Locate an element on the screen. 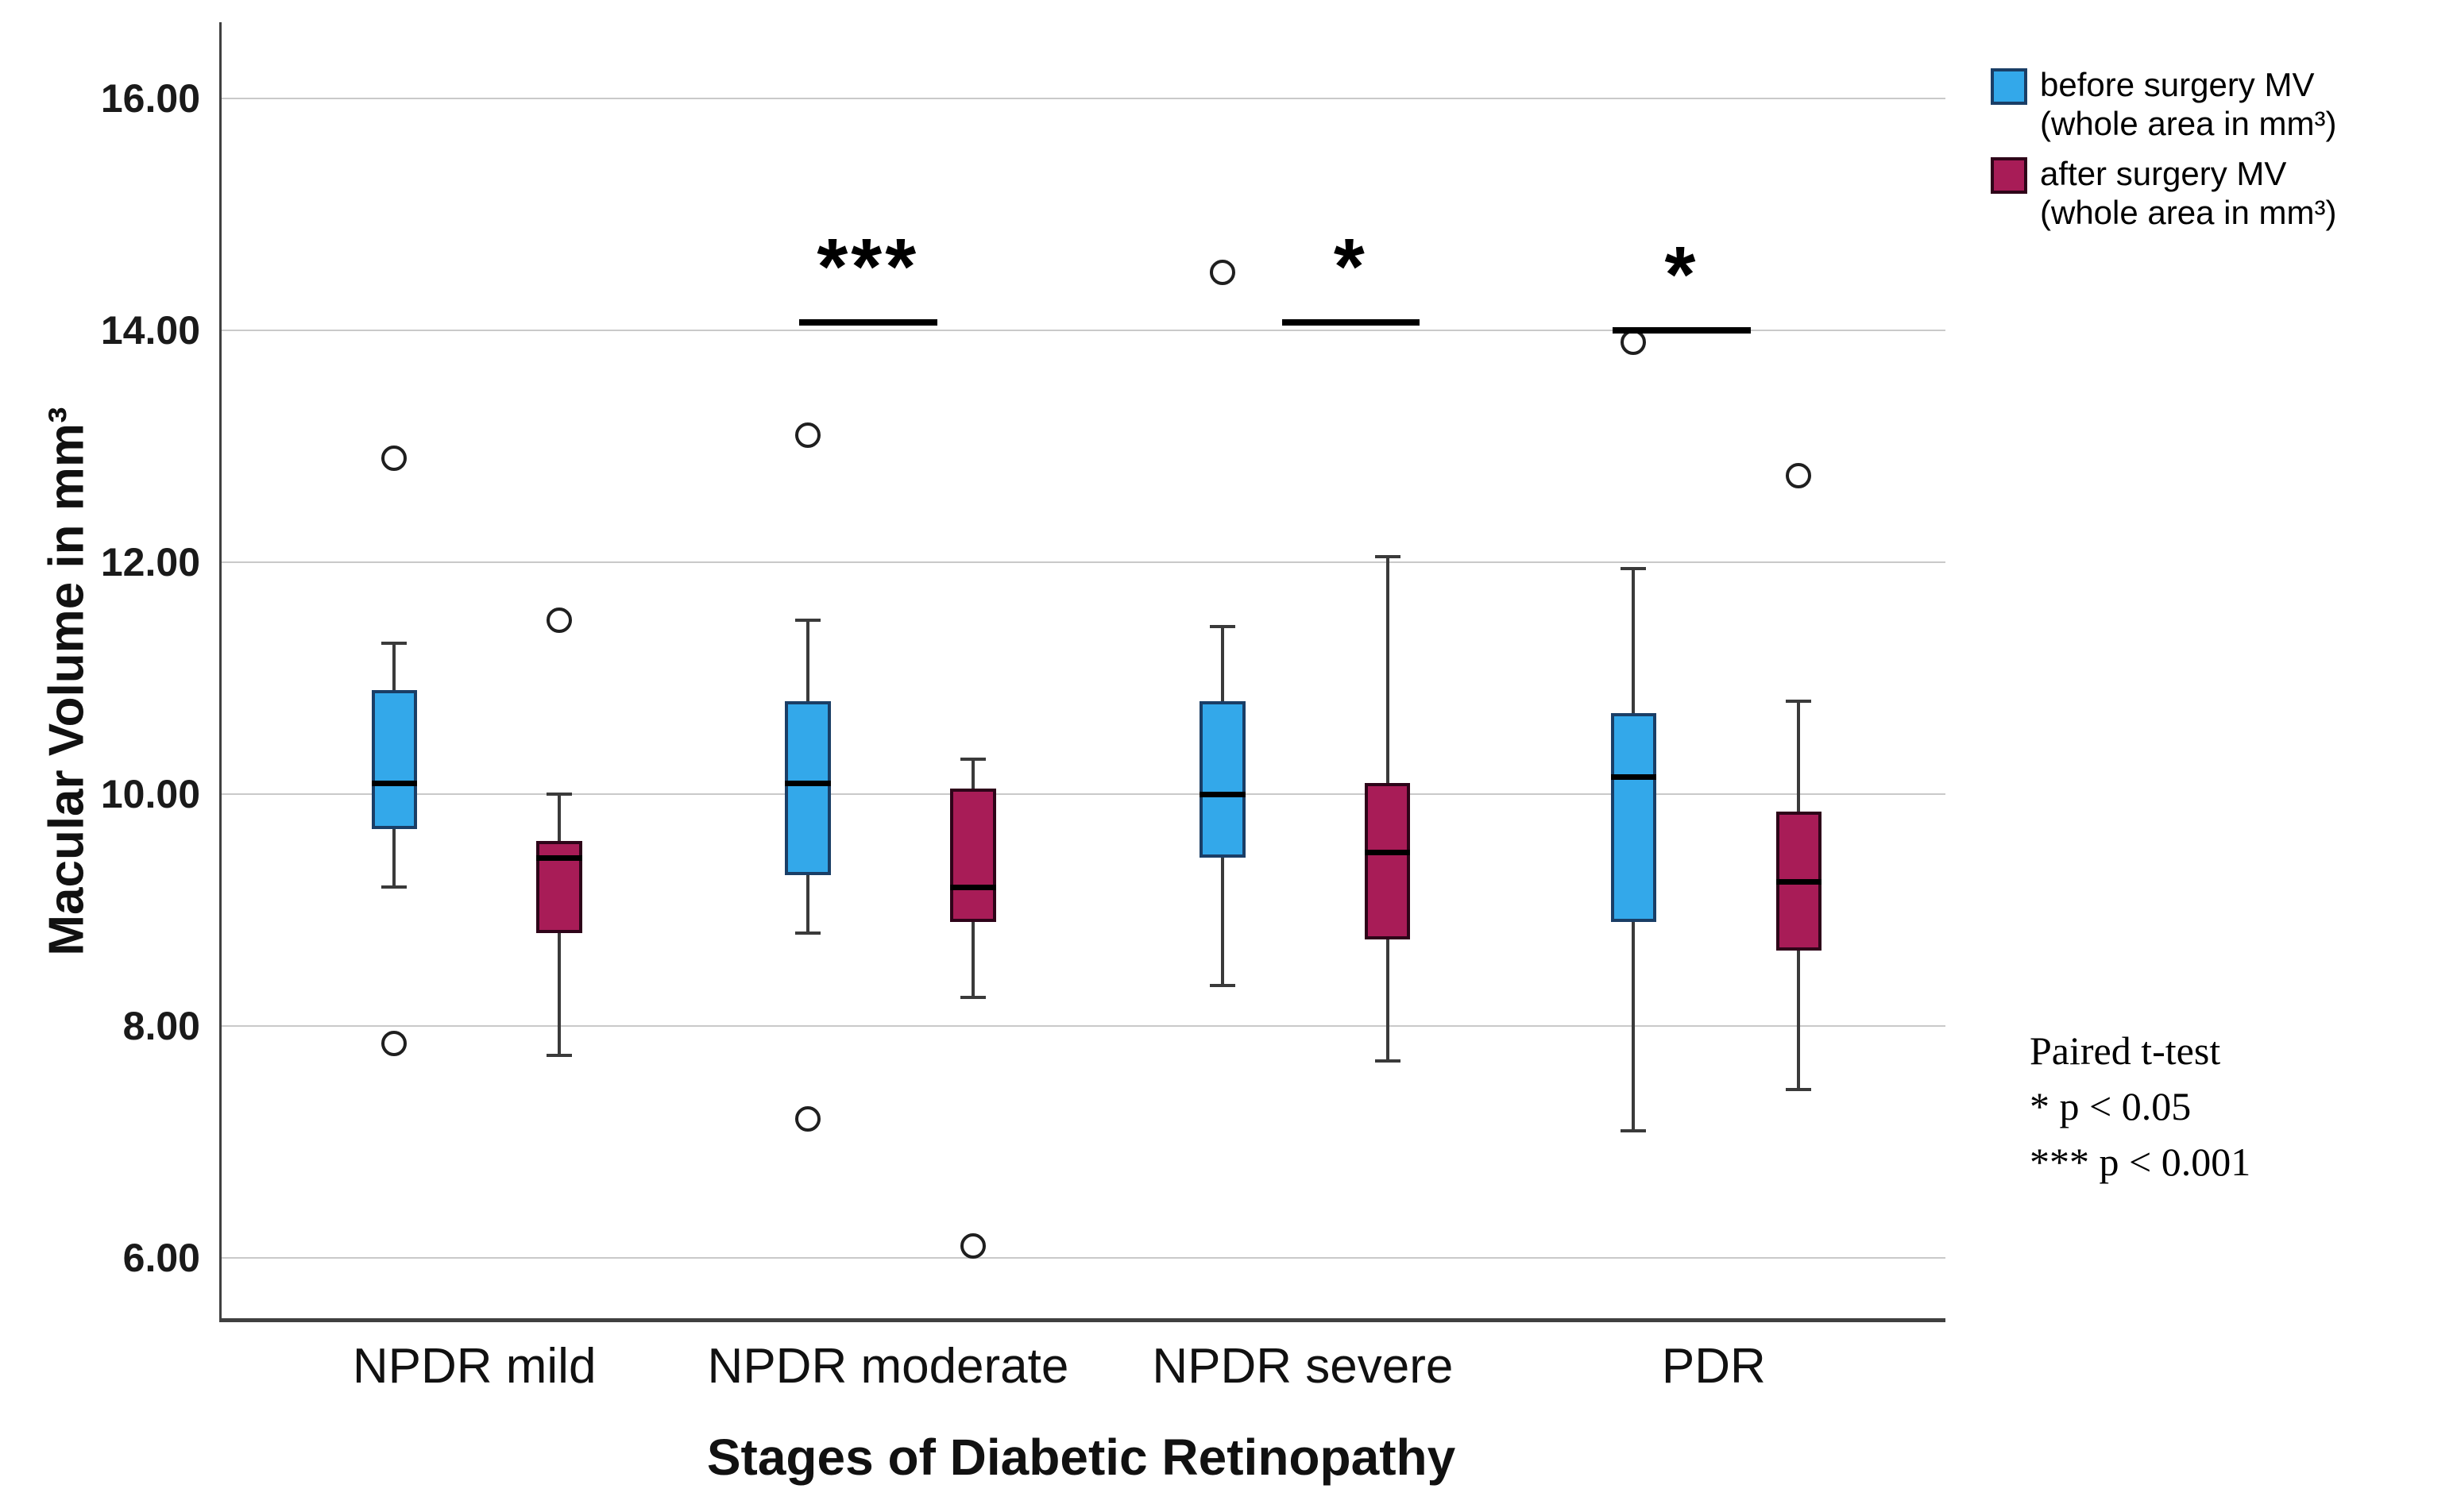 The image size is (2457, 1512). legend-entry-before: before surgery MV (whole area in mm³) is located at coordinates (2163, 104).